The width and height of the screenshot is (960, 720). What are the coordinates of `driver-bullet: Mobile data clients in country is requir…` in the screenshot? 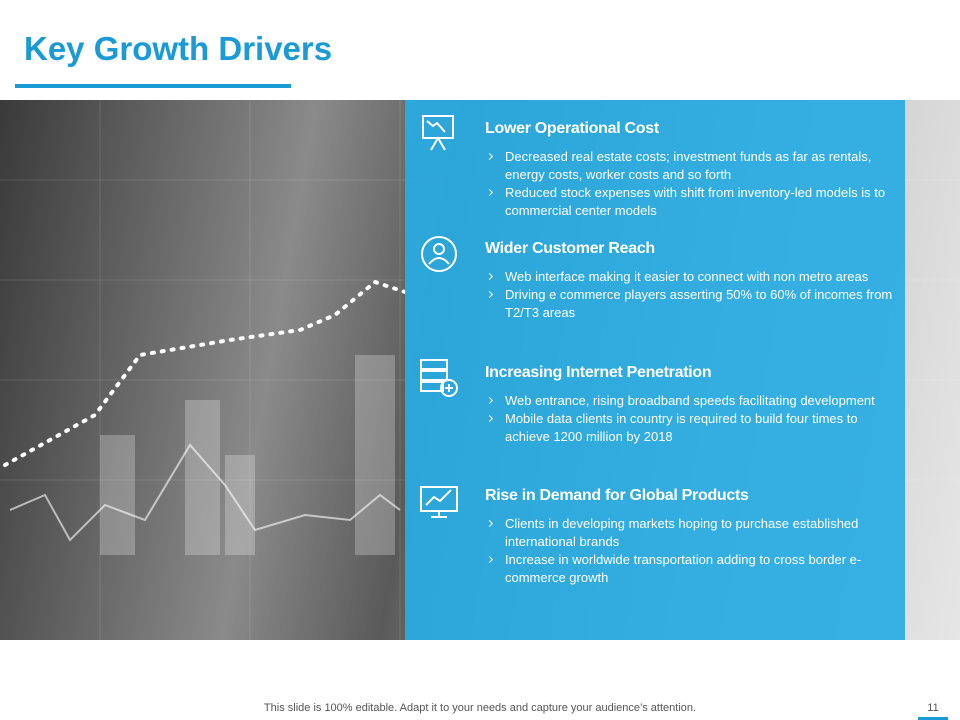 It's located at (690, 428).